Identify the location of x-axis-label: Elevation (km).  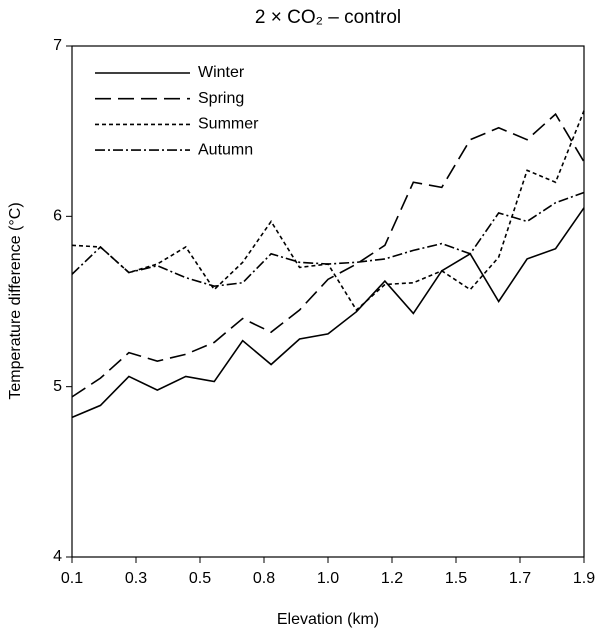
(328, 619).